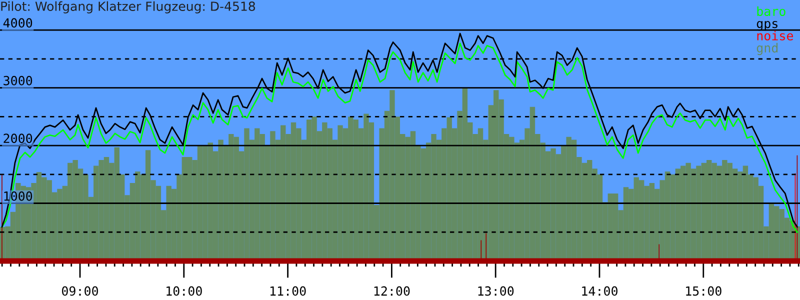 This screenshot has height=300, width=800. What do you see at coordinates (184, 291) in the screenshot?
I see `x-tick-label: 10:00` at bounding box center [184, 291].